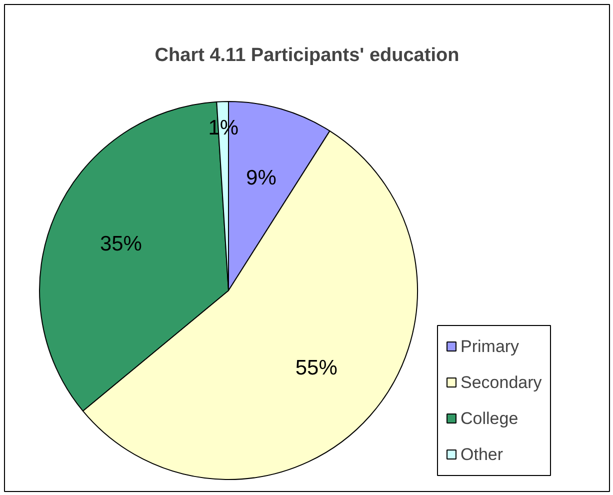 This screenshot has width=613, height=495. Describe the element at coordinates (307, 55) in the screenshot. I see `chart-title: Chart 4.11 Participants' education` at that location.